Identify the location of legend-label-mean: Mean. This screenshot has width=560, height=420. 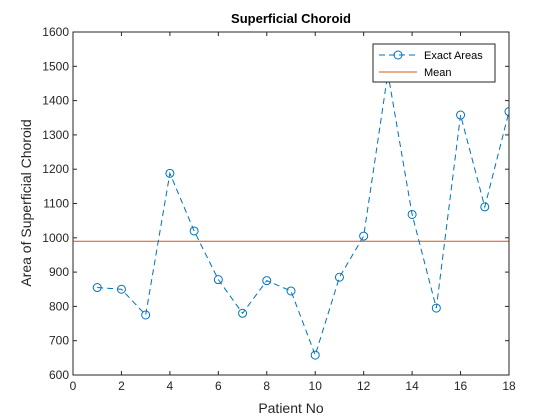
(438, 73).